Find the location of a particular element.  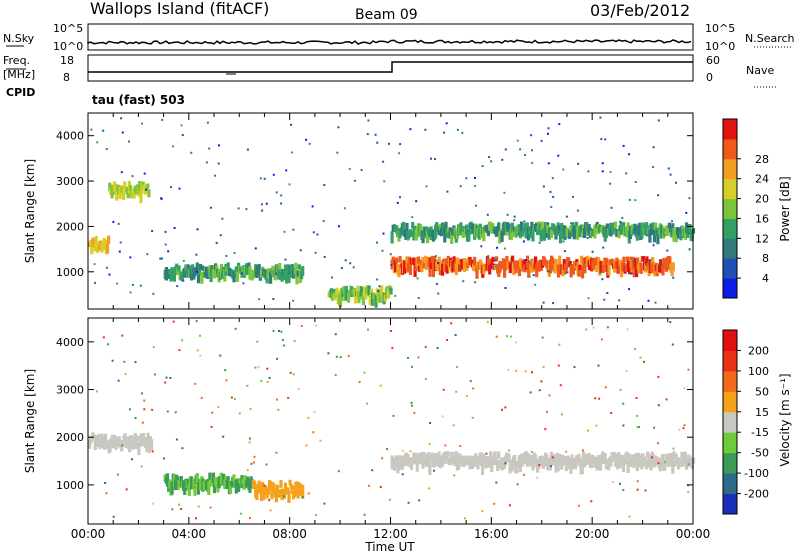

date-label: 03/Feb/2012 is located at coordinates (640, 10).